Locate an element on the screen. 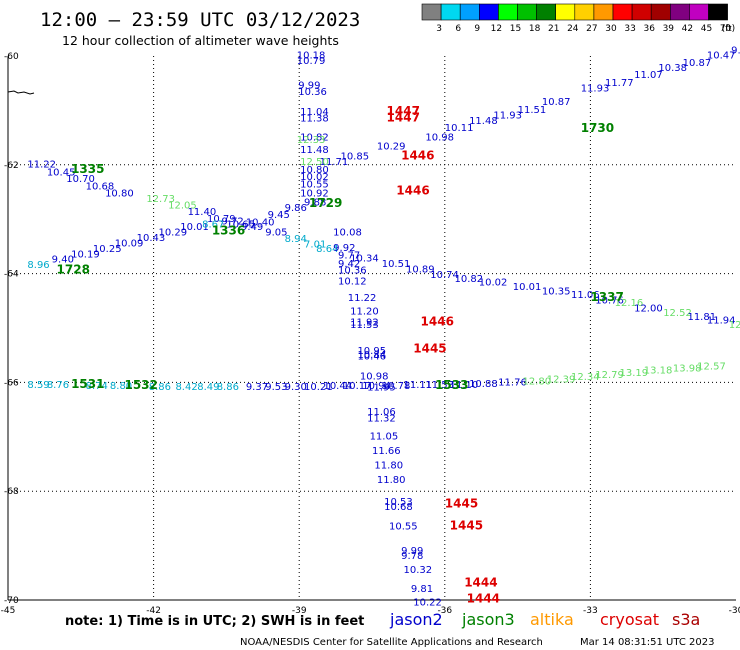 Image resolution: width=740 pixels, height=650 pixels. wave-height-label: 10.89 is located at coordinates (420, 270).